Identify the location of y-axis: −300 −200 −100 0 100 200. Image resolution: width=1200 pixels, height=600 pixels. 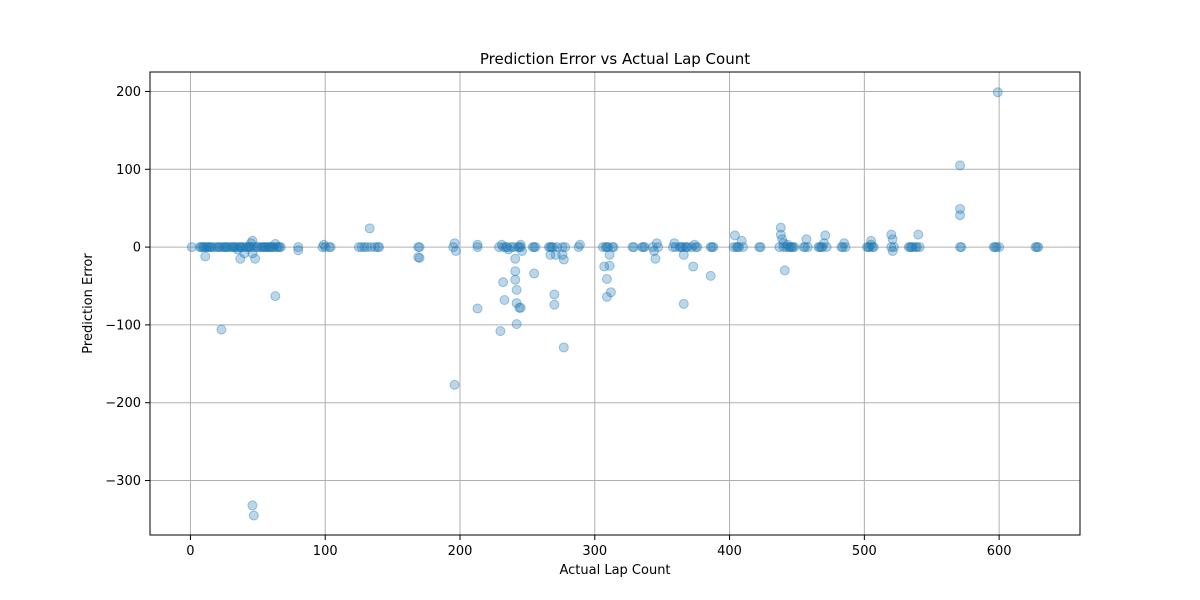
(127, 287).